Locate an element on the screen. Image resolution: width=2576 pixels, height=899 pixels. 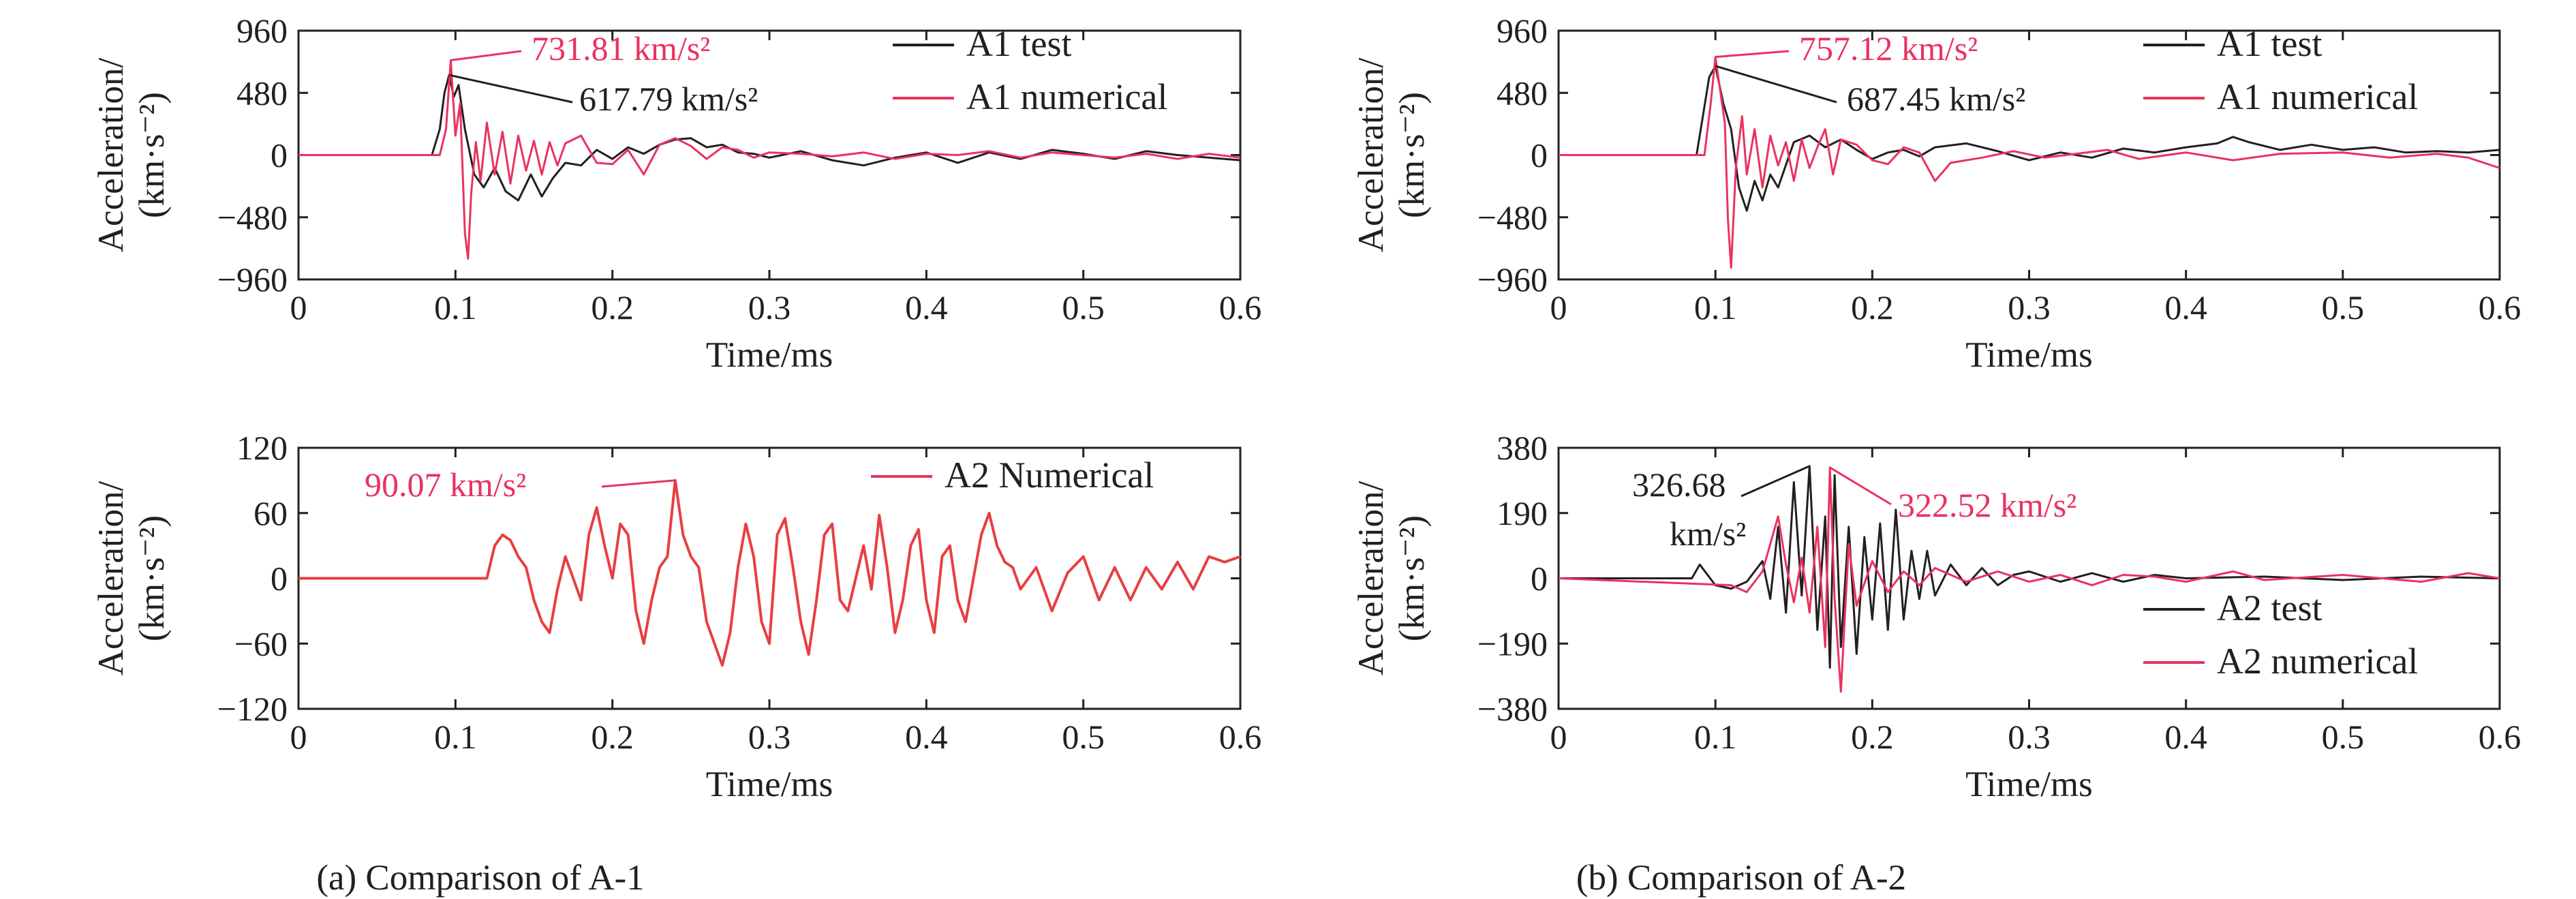
b-top-ytick-label: 960 is located at coordinates (1523, 31).